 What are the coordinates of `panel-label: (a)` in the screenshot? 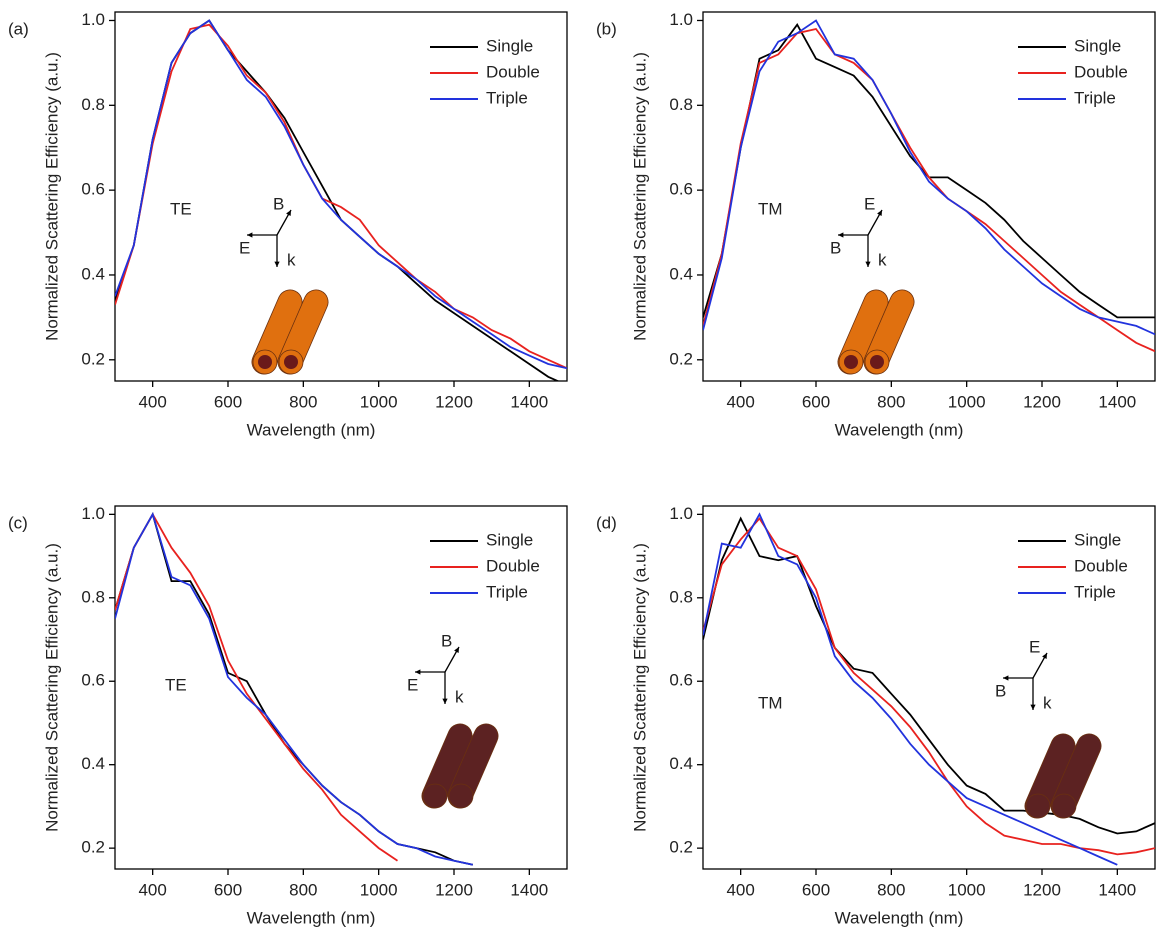 It's located at (18, 28).